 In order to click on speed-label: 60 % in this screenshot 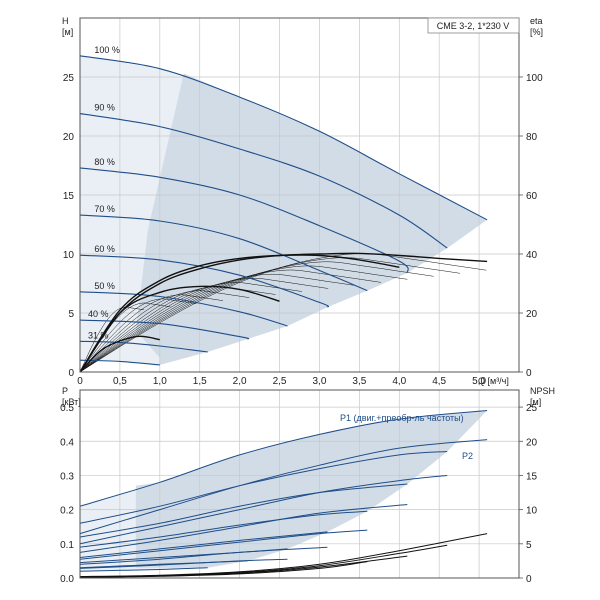, I will do `click(104, 249)`.